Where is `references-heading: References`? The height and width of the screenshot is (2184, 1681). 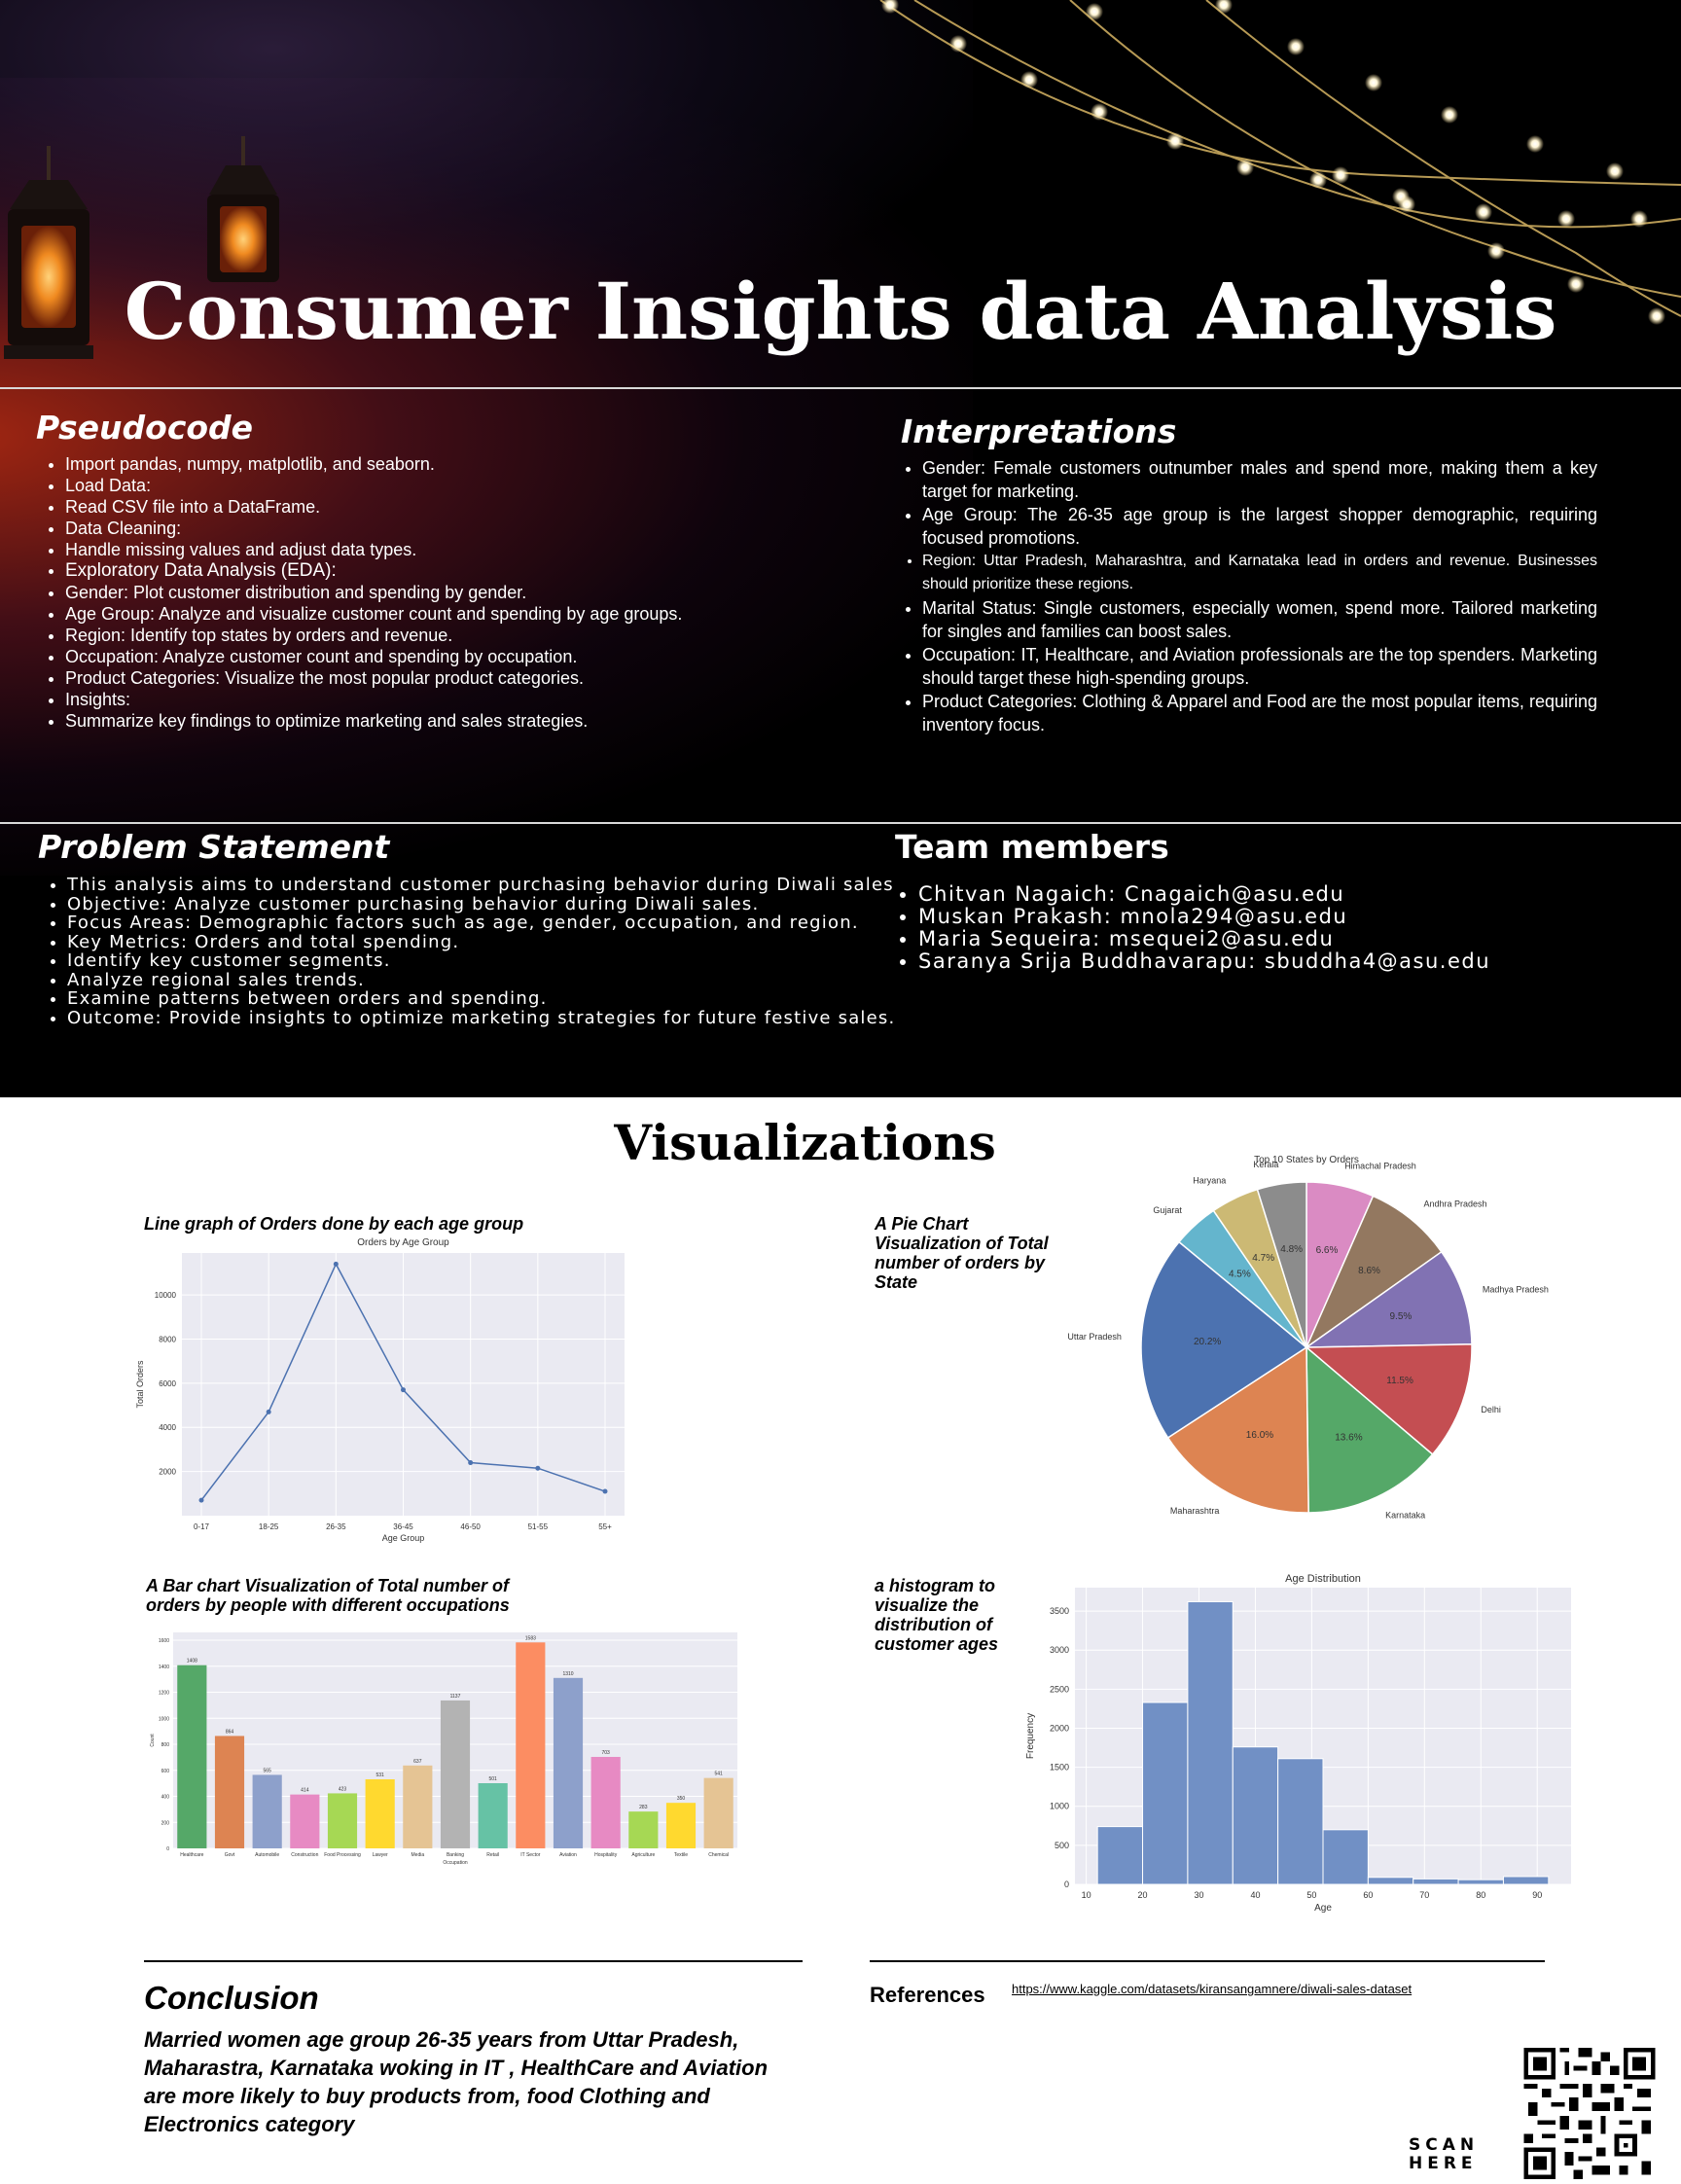
references-heading: References is located at coordinates (927, 1995).